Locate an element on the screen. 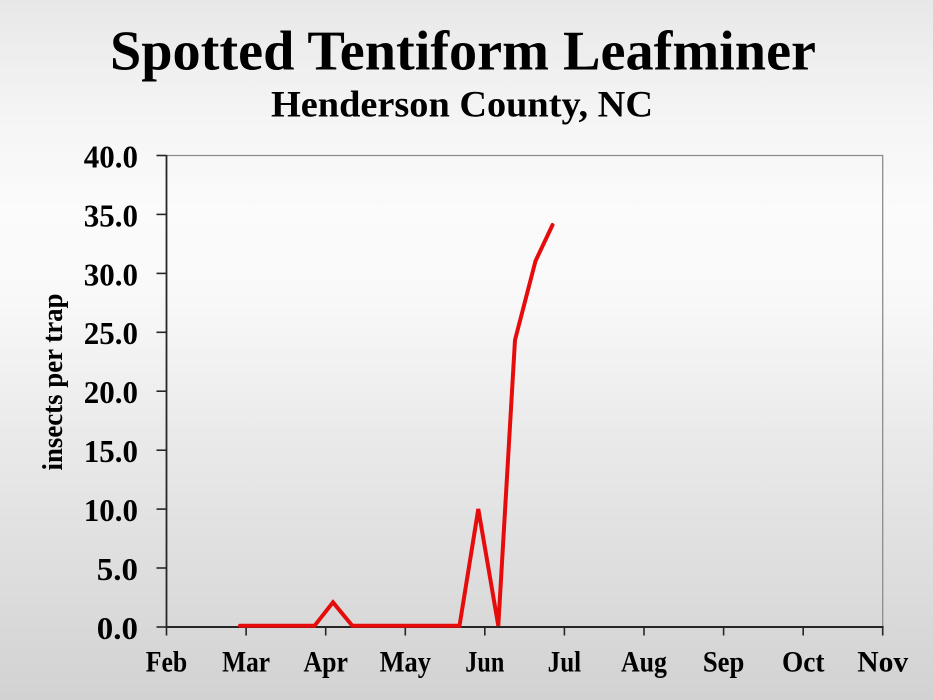  svg-text: 15.0 is located at coordinates (111, 451).